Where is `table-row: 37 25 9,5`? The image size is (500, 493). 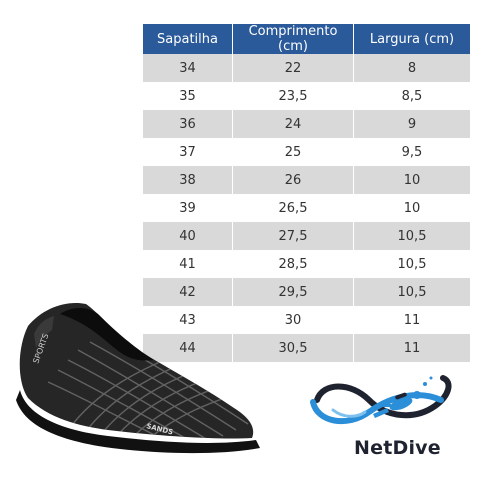
table-row: 37 25 9,5 is located at coordinates (306, 152).